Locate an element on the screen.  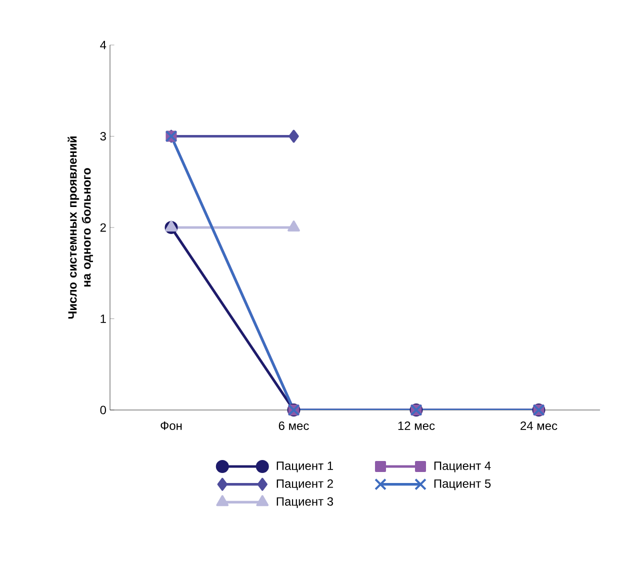
y-tick-label: 2 is located at coordinates (103, 227).